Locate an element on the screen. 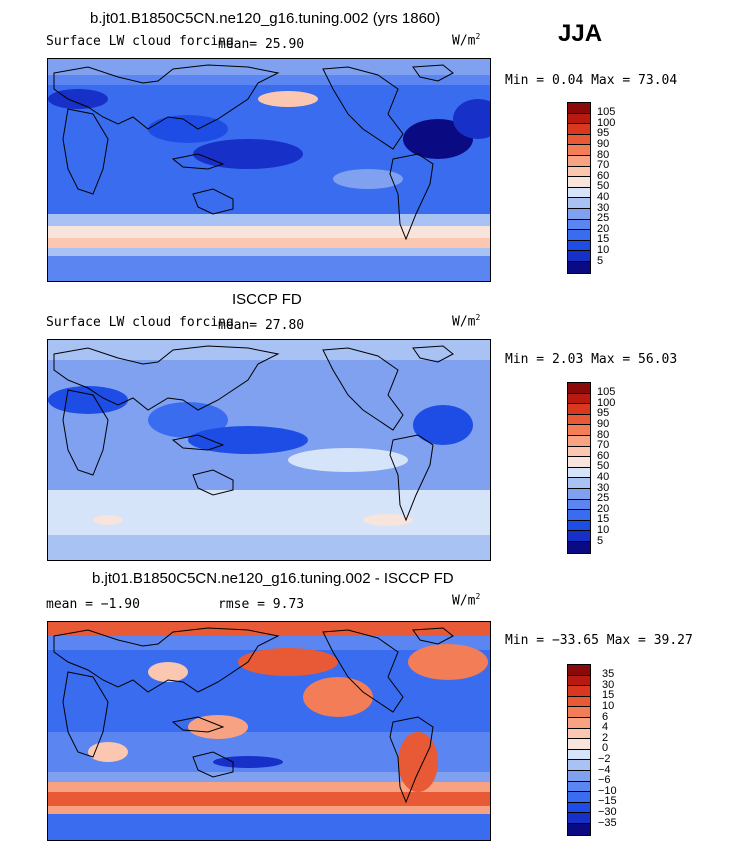 Image resolution: width=733 pixels, height=847 pixels. colorbar-tick-label: −10 is located at coordinates (607, 791).